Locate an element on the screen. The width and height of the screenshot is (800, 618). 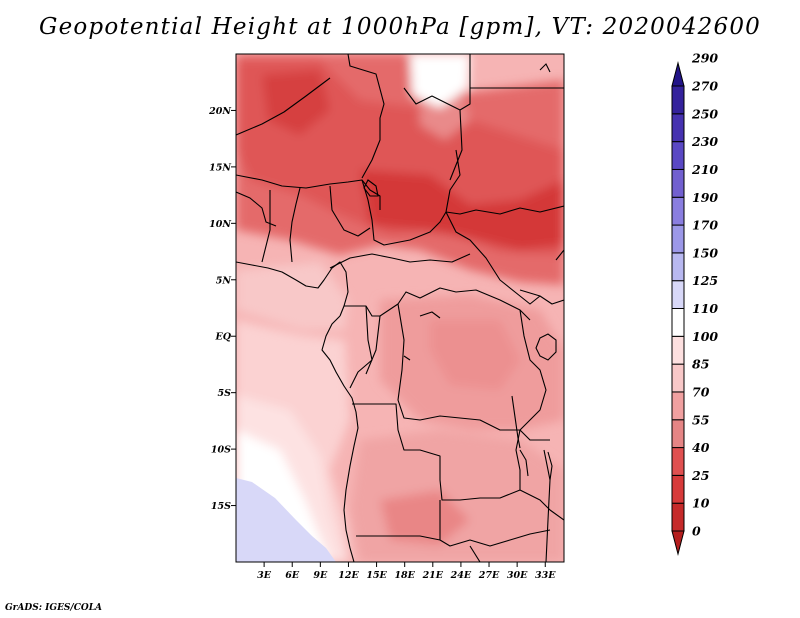
y-tick-label: 15N is located at coordinates (220, 167).